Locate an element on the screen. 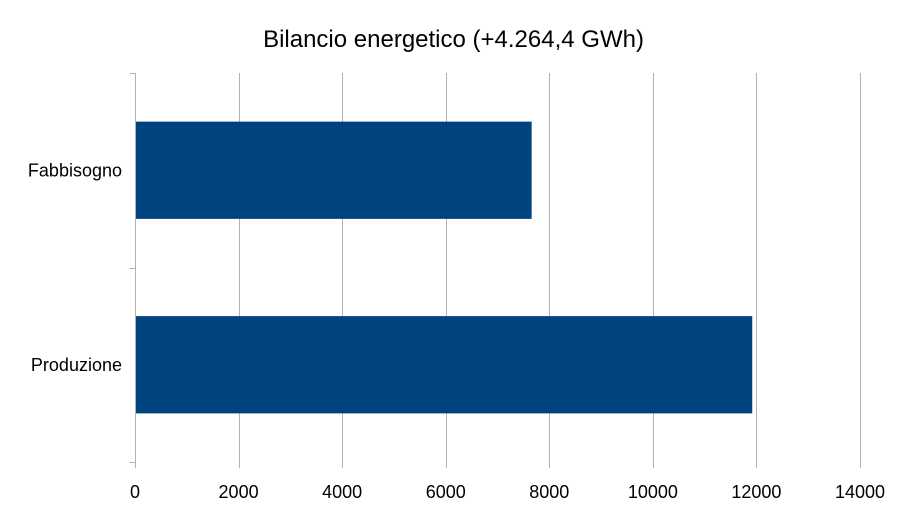 The width and height of the screenshot is (907, 510). chart-title: Bilancio energetico (+4.264,4 GWh) is located at coordinates (453, 39).